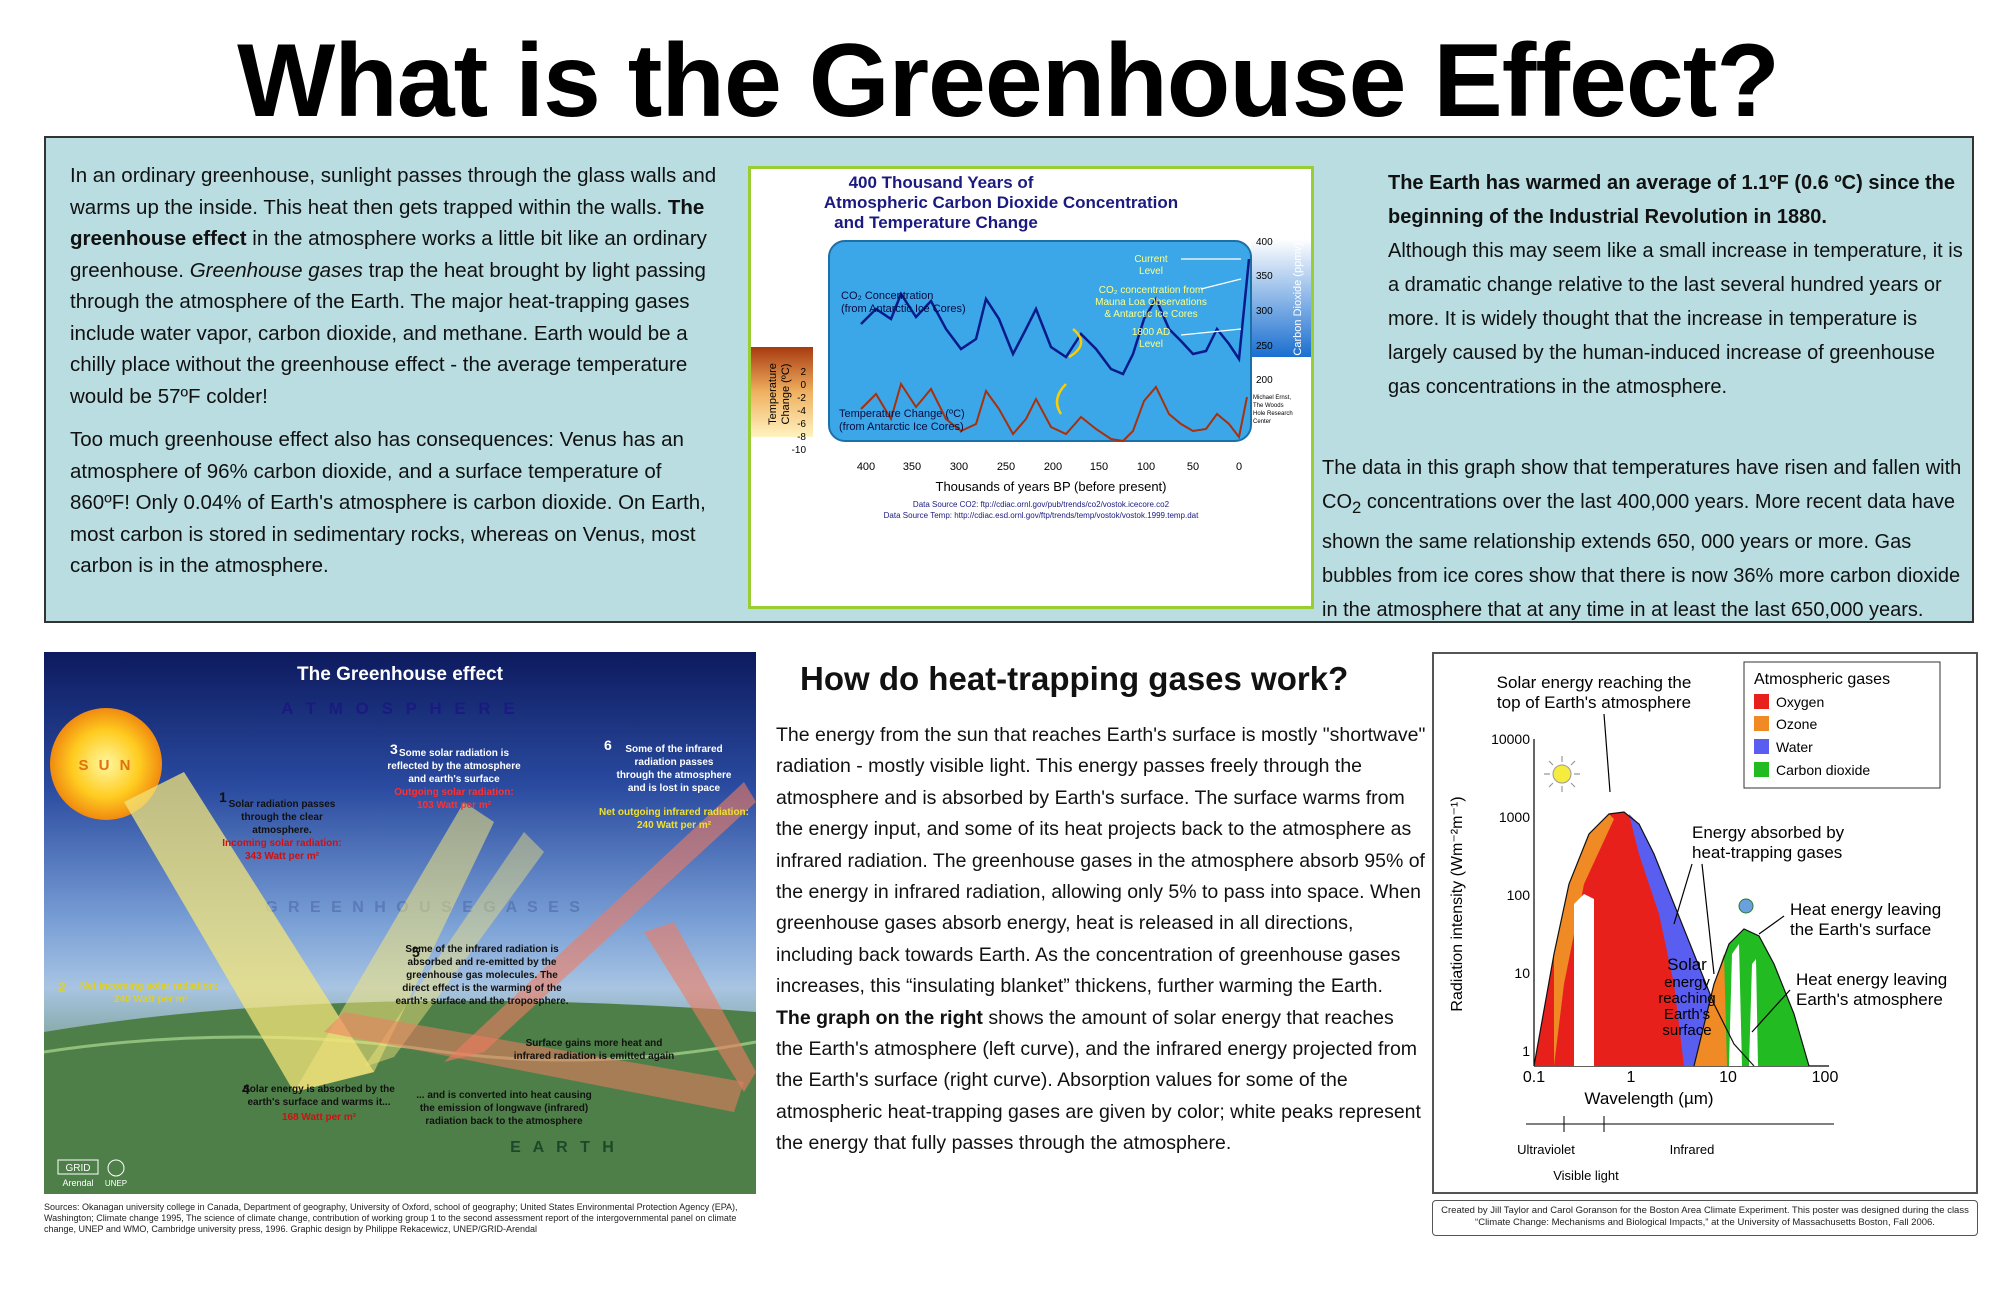 This screenshot has height=1296, width=2016. Describe the element at coordinates (400, 708) in the screenshot. I see `atmosphere-label: A T M O S P H E R E` at that location.